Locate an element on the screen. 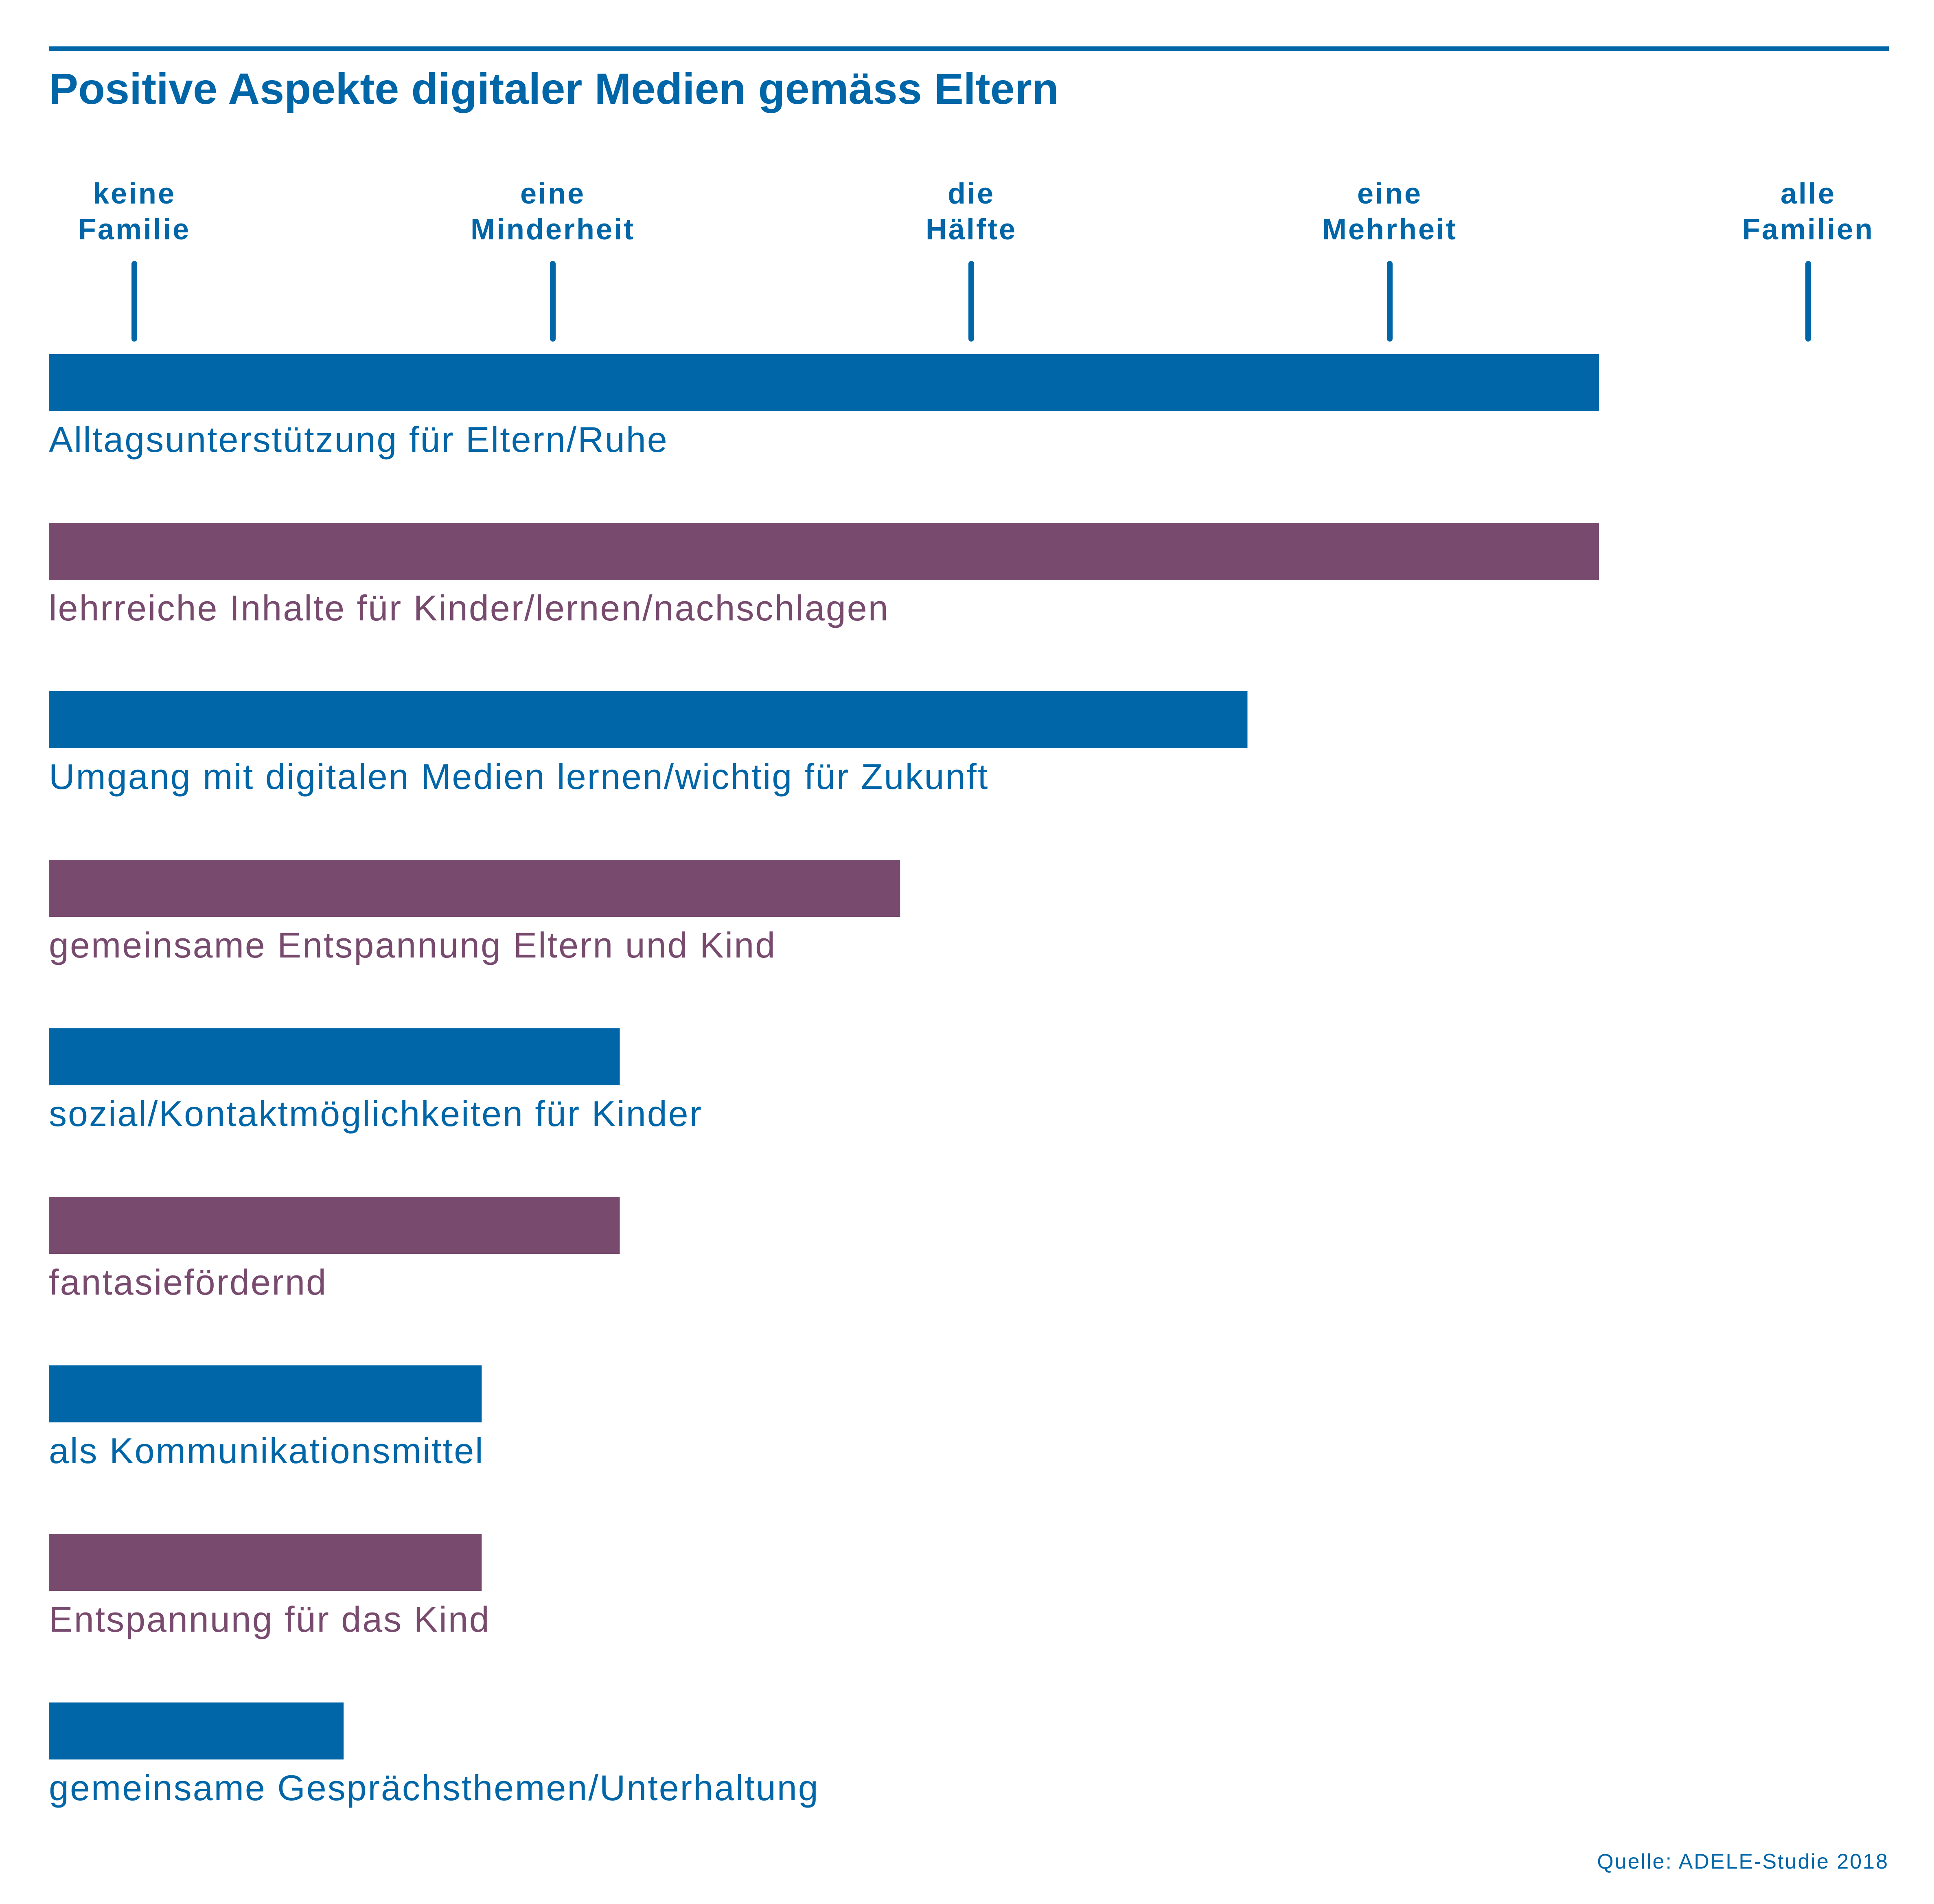 This screenshot has width=1934, height=1904. category-label: gemeinsame Gesprächsthemen/Unterhaltung is located at coordinates (434, 1788).